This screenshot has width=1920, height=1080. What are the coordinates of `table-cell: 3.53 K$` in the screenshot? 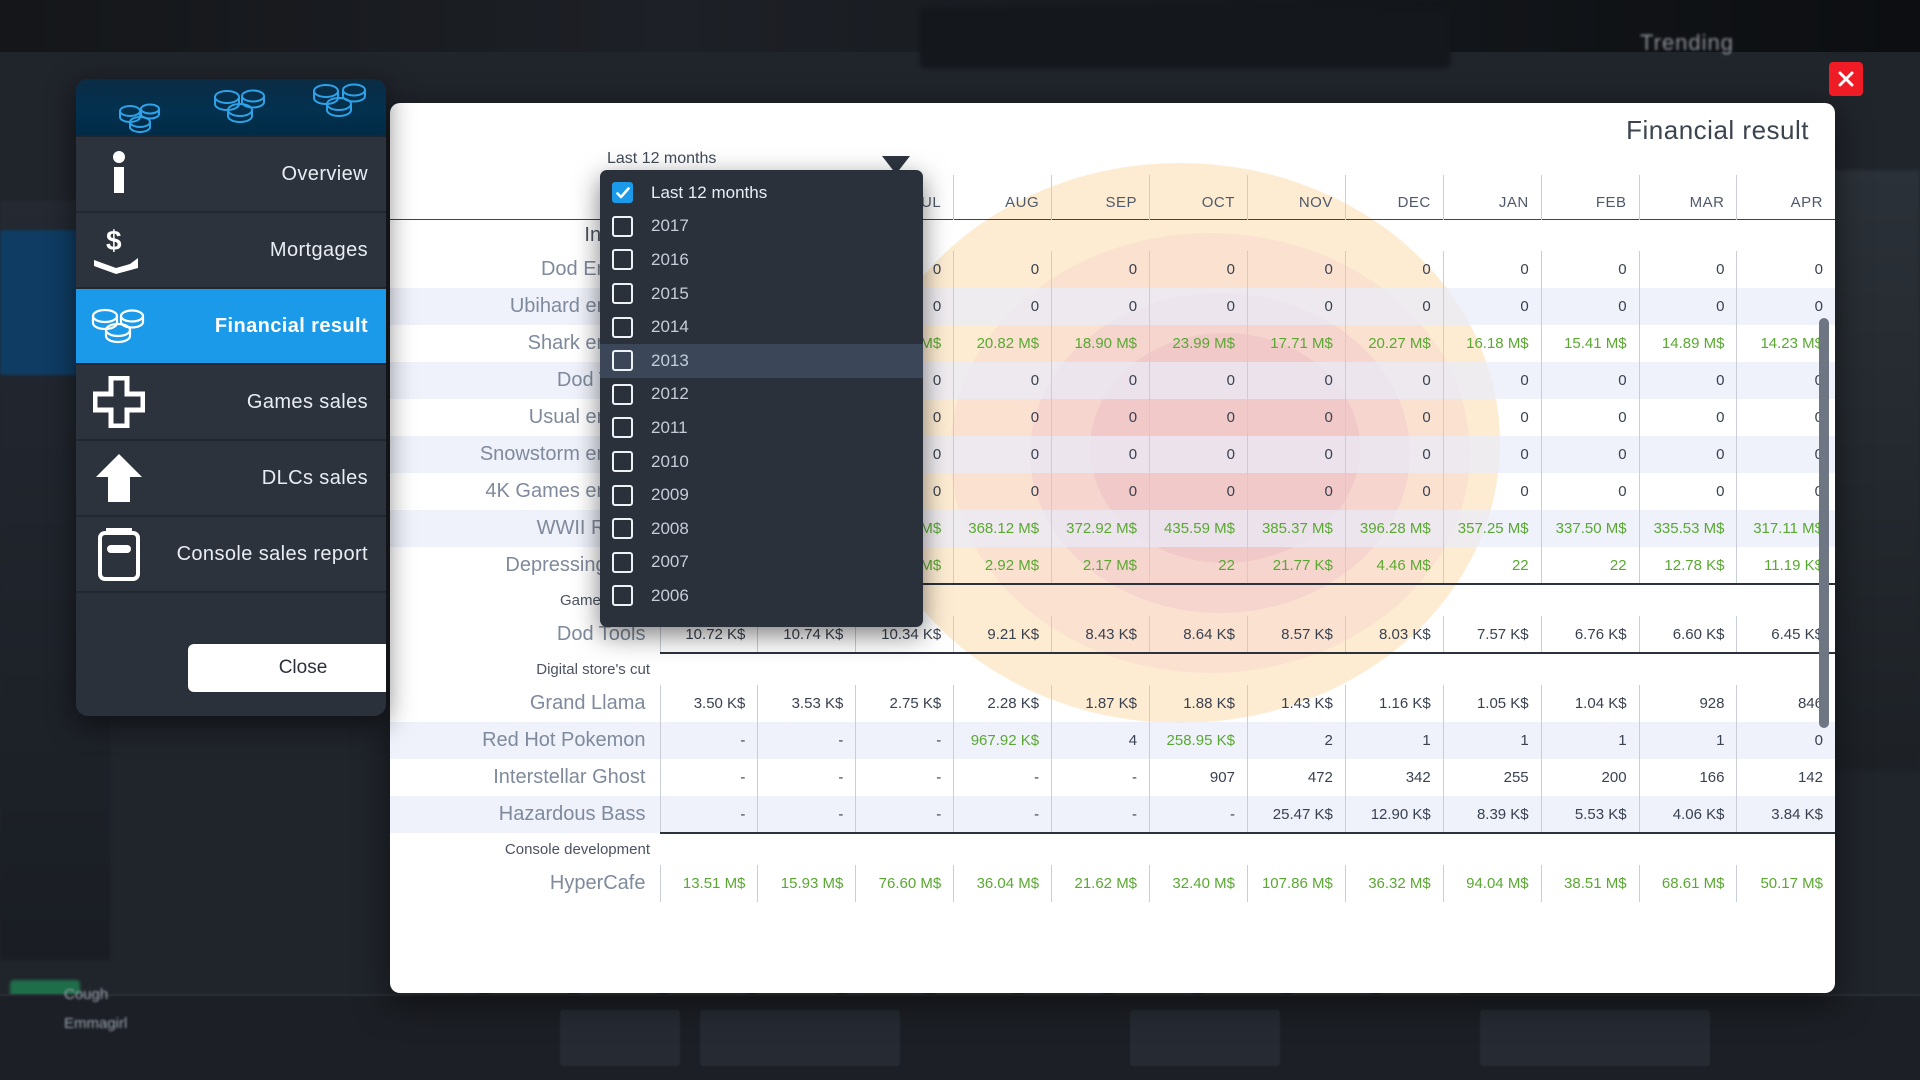 It's located at (806, 703).